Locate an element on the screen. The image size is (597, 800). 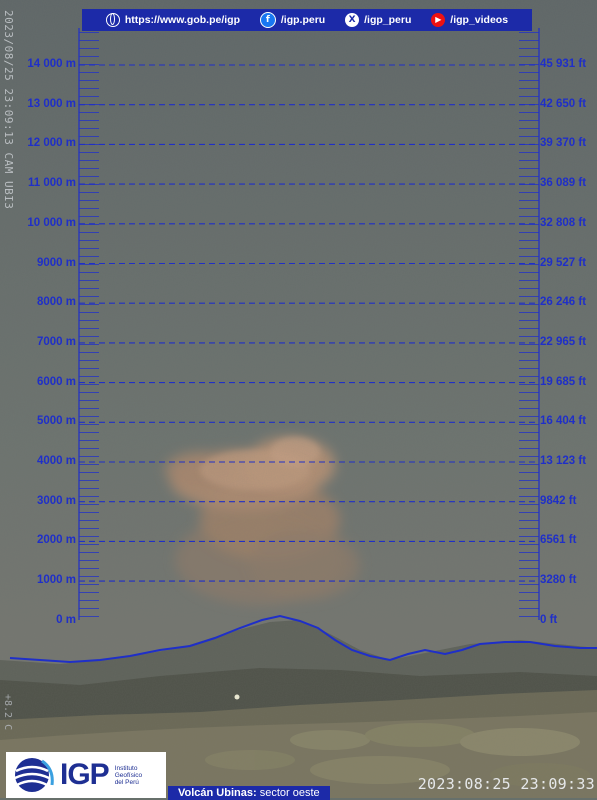
igp-globe-icon is located at coordinates (34, 775).